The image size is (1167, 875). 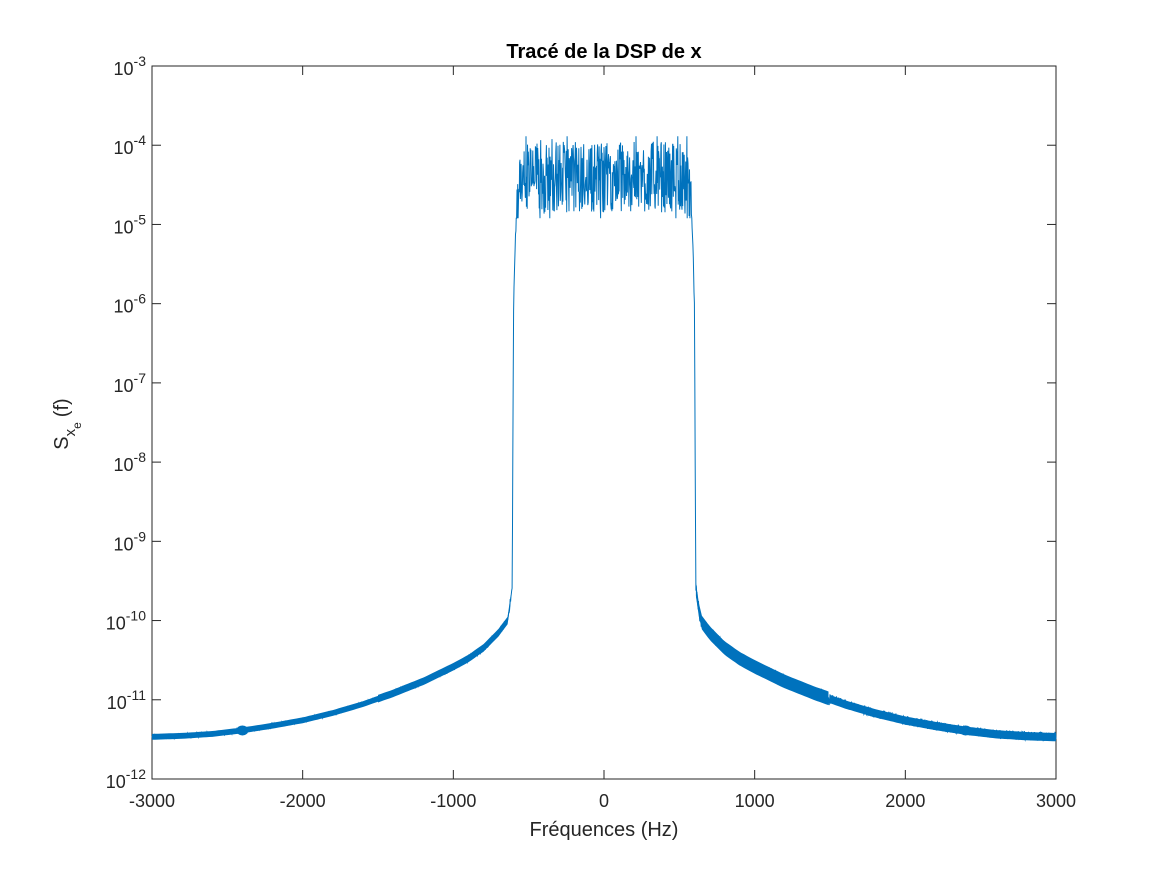 I want to click on stopband-band-left-near, so click(x=444, y=649).